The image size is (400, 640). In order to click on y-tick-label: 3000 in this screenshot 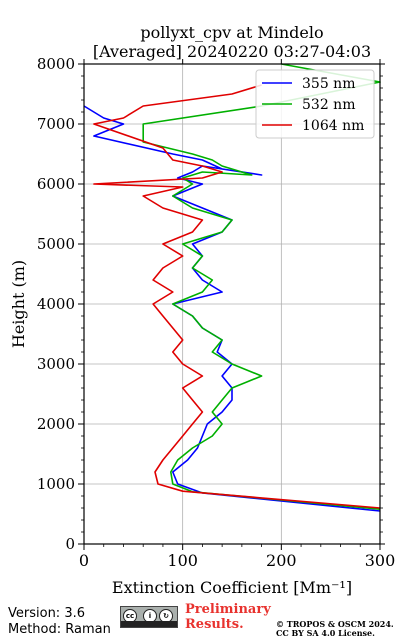, I will do `click(56, 364)`.